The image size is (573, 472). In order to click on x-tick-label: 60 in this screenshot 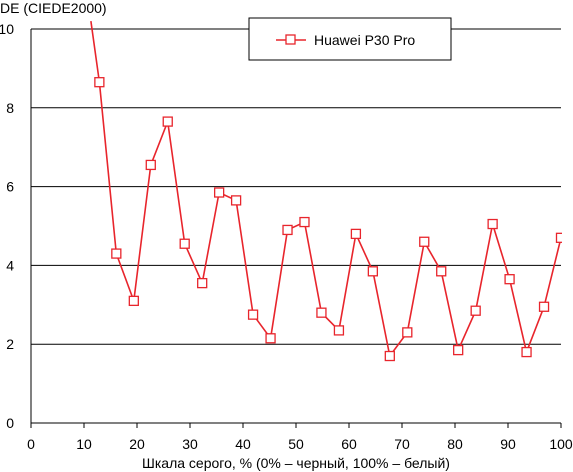, I will do `click(349, 444)`.